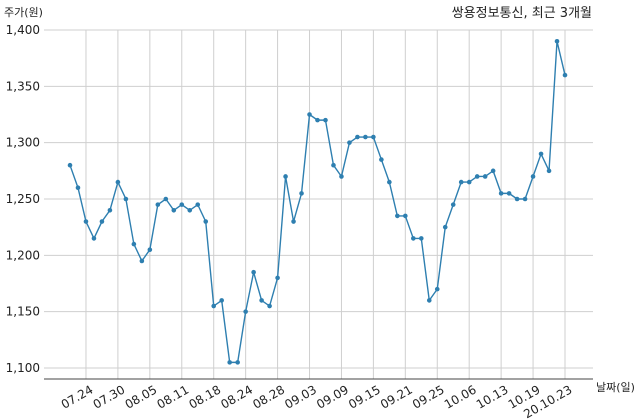  Describe the element at coordinates (109, 396) in the screenshot. I see `x-tick-label: 07.30` at that location.